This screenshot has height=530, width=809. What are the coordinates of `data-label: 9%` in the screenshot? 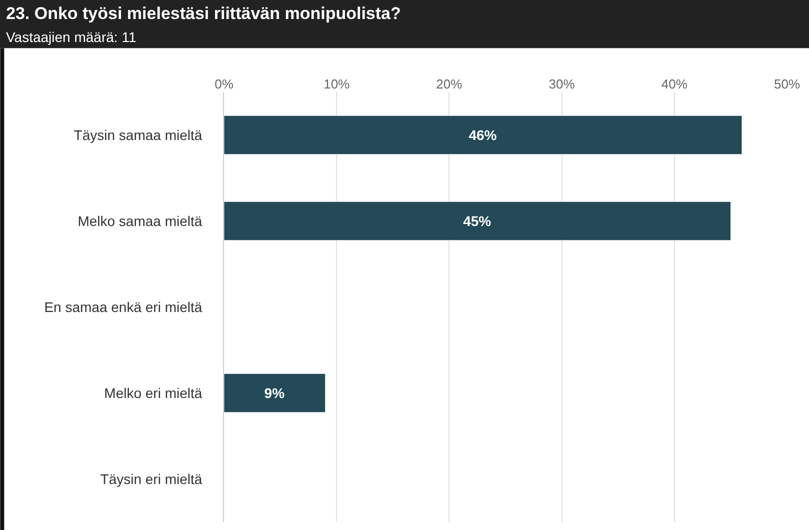 It's located at (275, 393).